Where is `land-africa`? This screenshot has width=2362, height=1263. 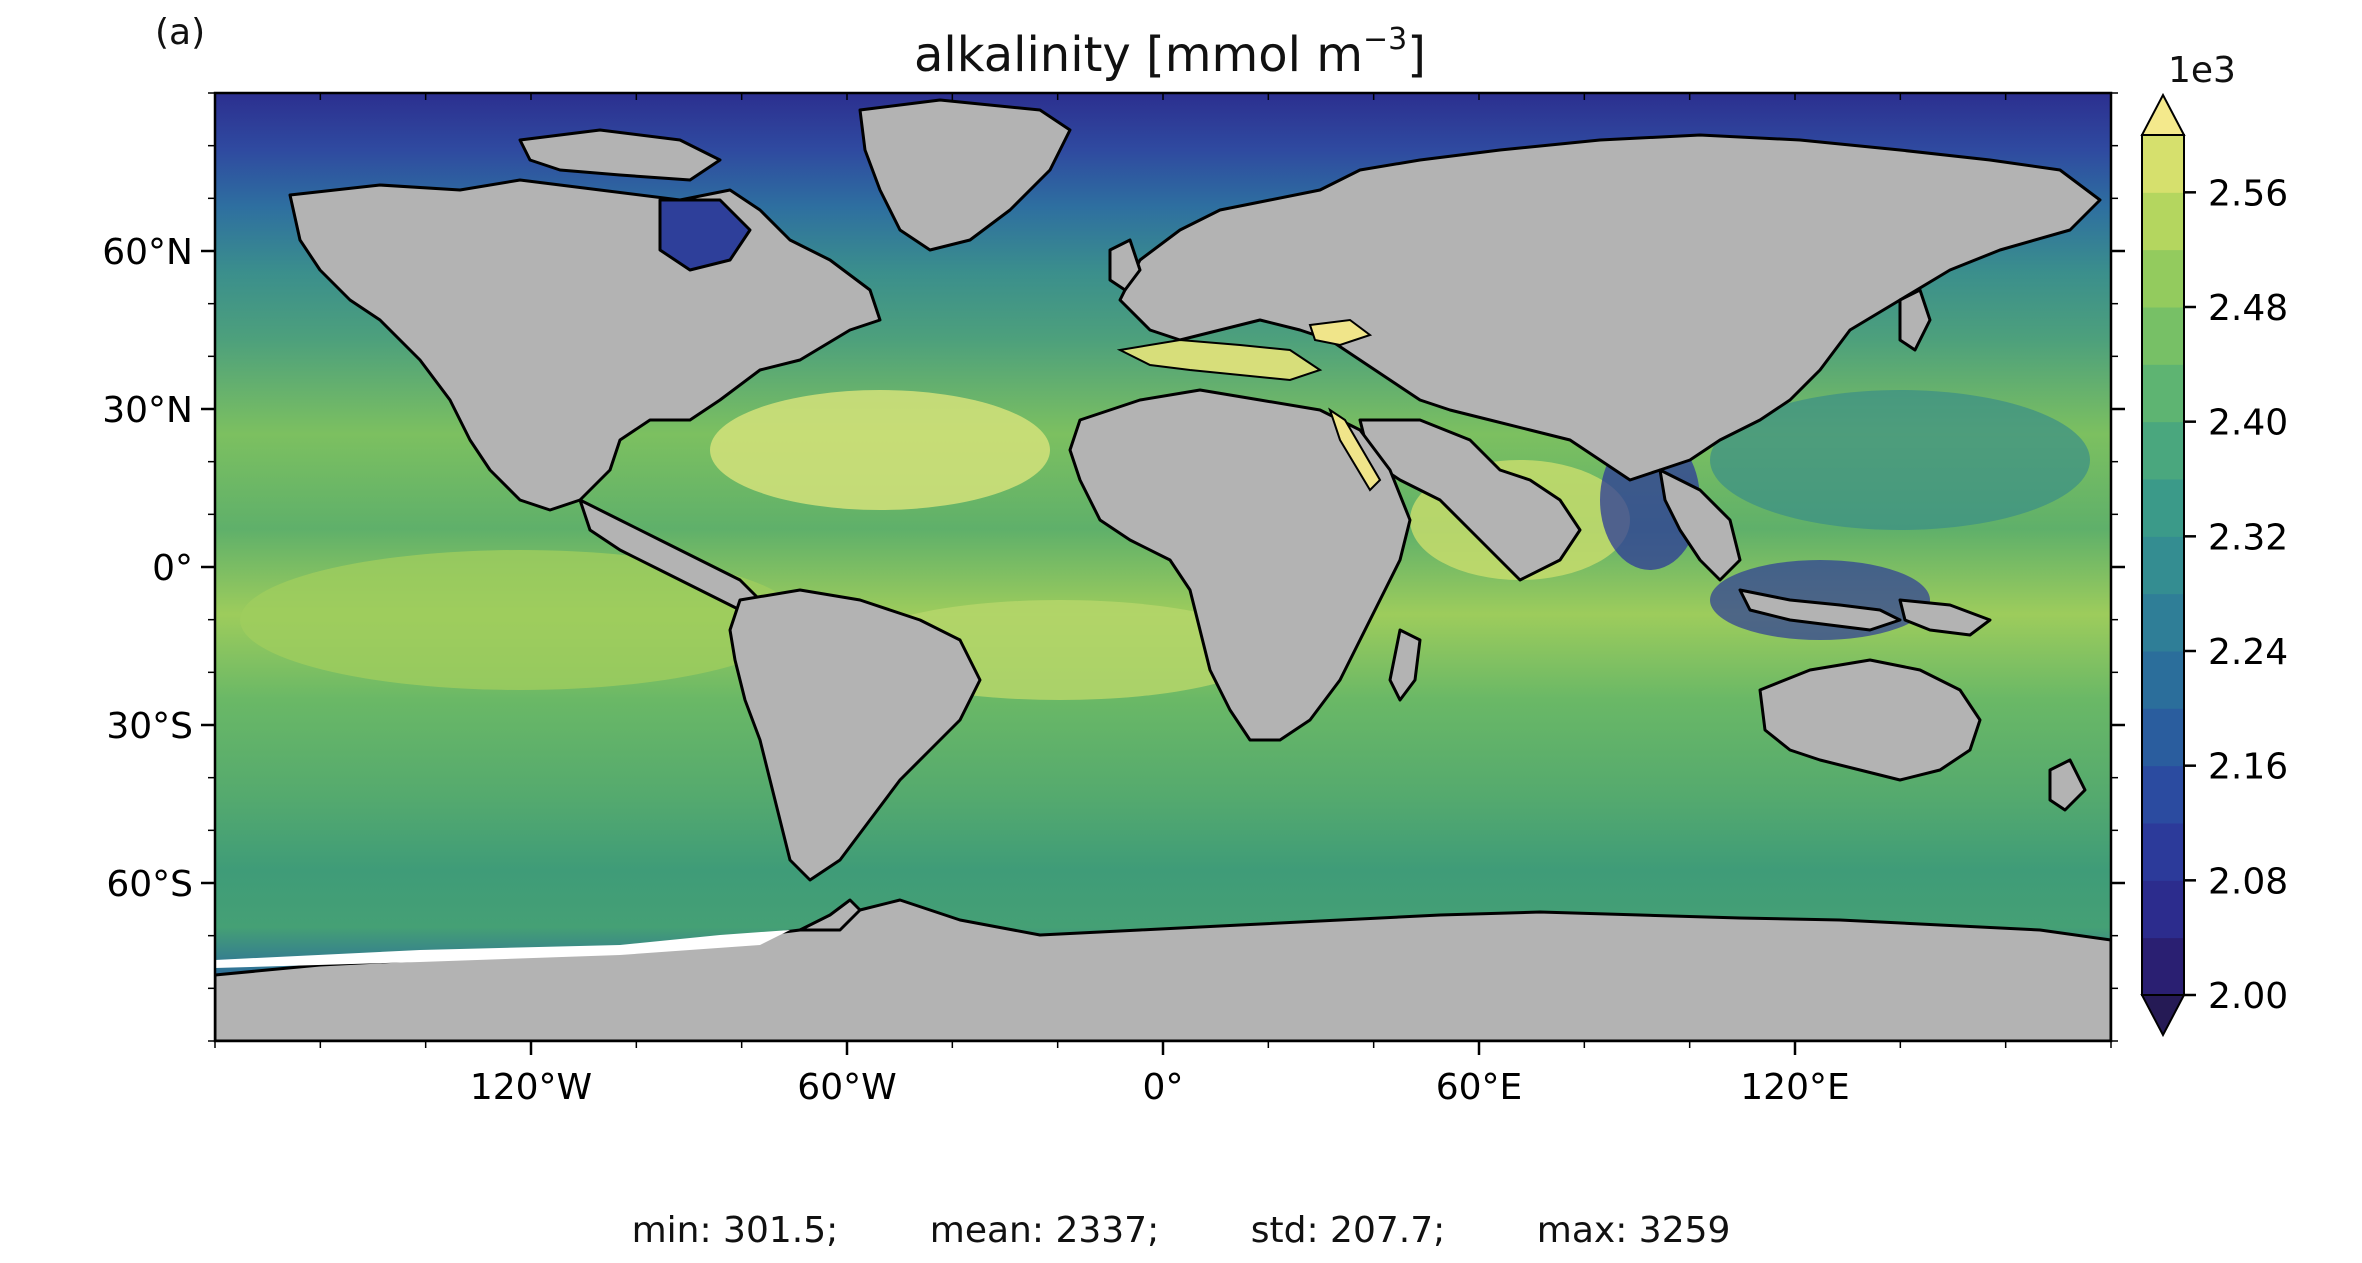 land-africa is located at coordinates (1240, 565).